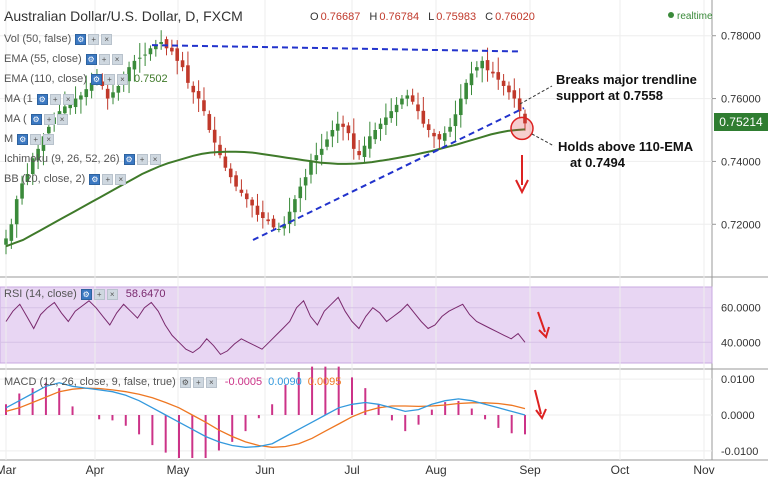  I want to click on macd-line-value: 0.0090, so click(285, 382).